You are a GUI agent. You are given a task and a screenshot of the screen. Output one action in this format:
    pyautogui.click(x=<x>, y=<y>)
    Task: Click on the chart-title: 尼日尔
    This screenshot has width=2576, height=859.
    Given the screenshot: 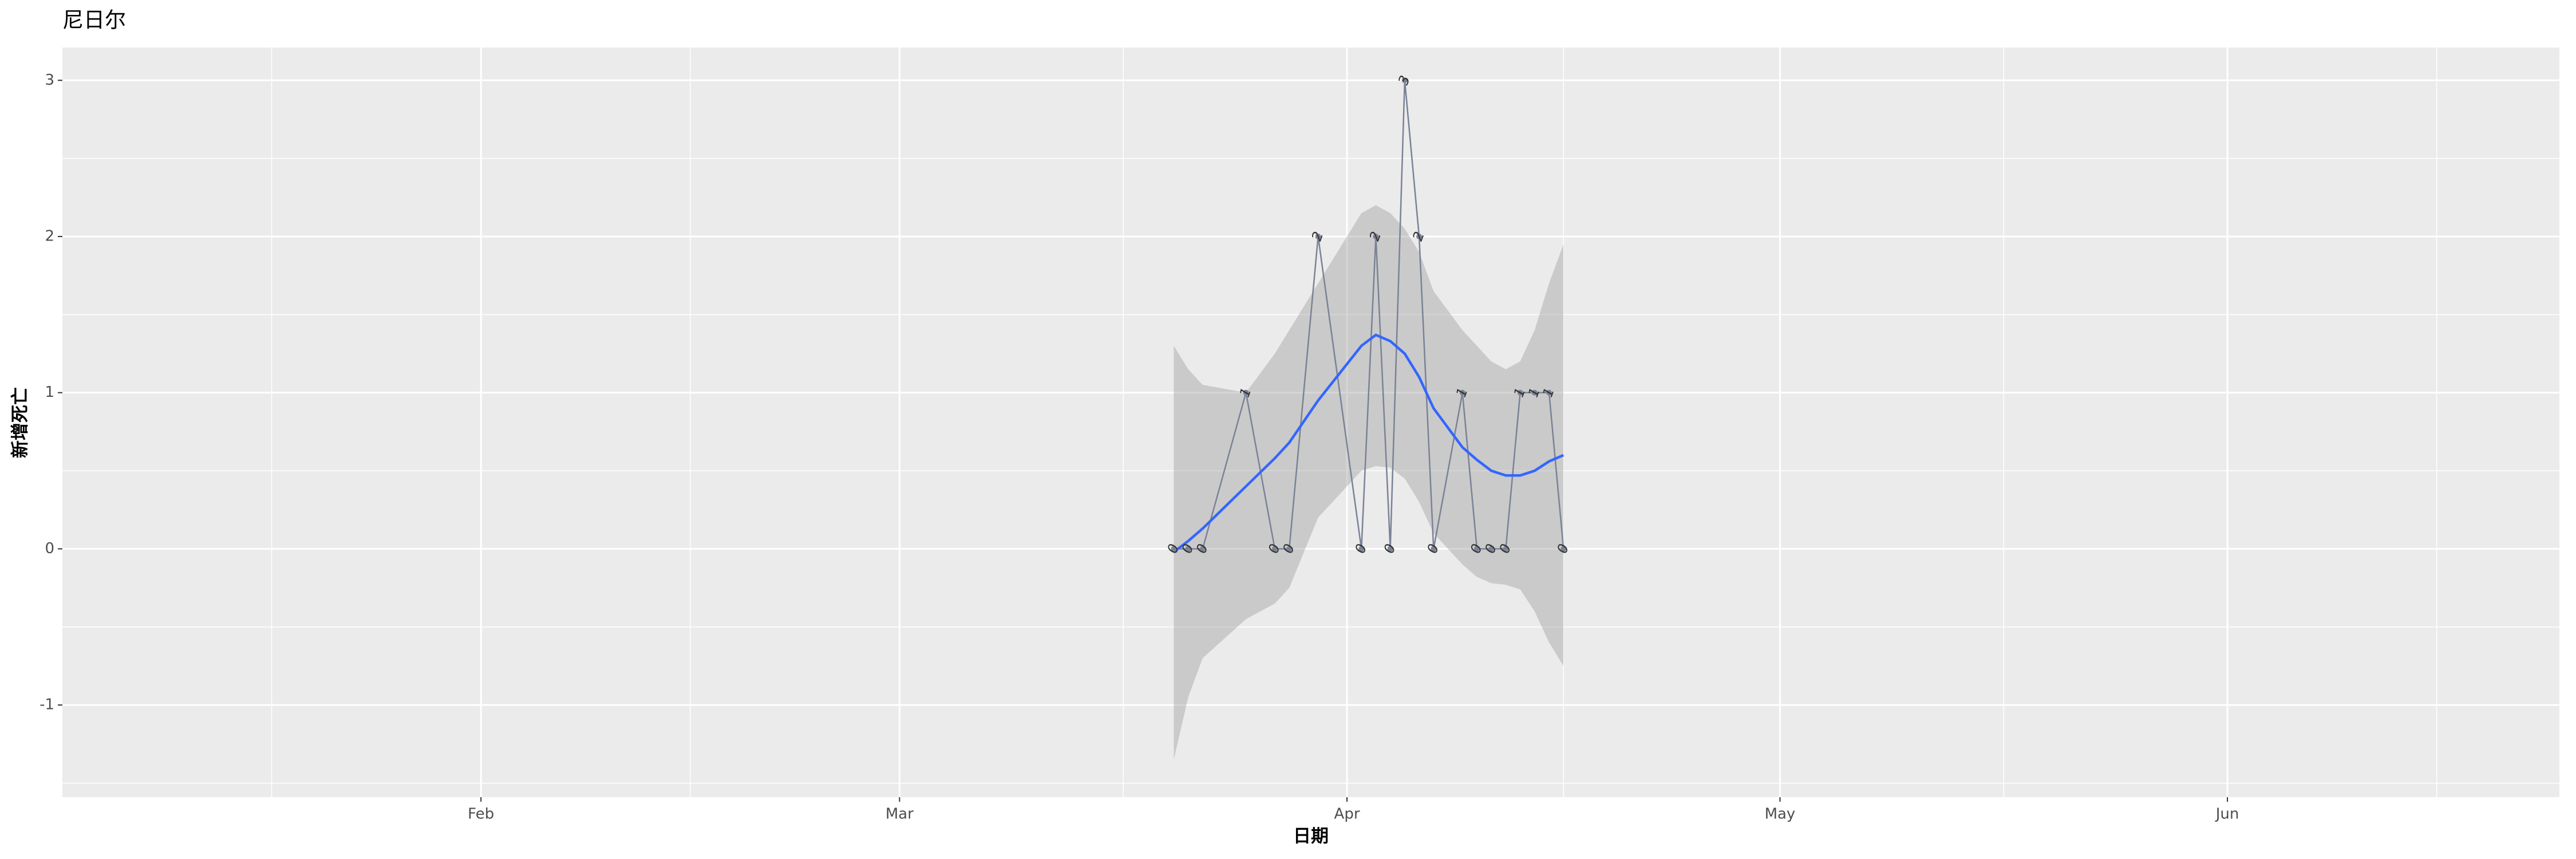 What is the action you would take?
    pyautogui.click(x=94, y=21)
    